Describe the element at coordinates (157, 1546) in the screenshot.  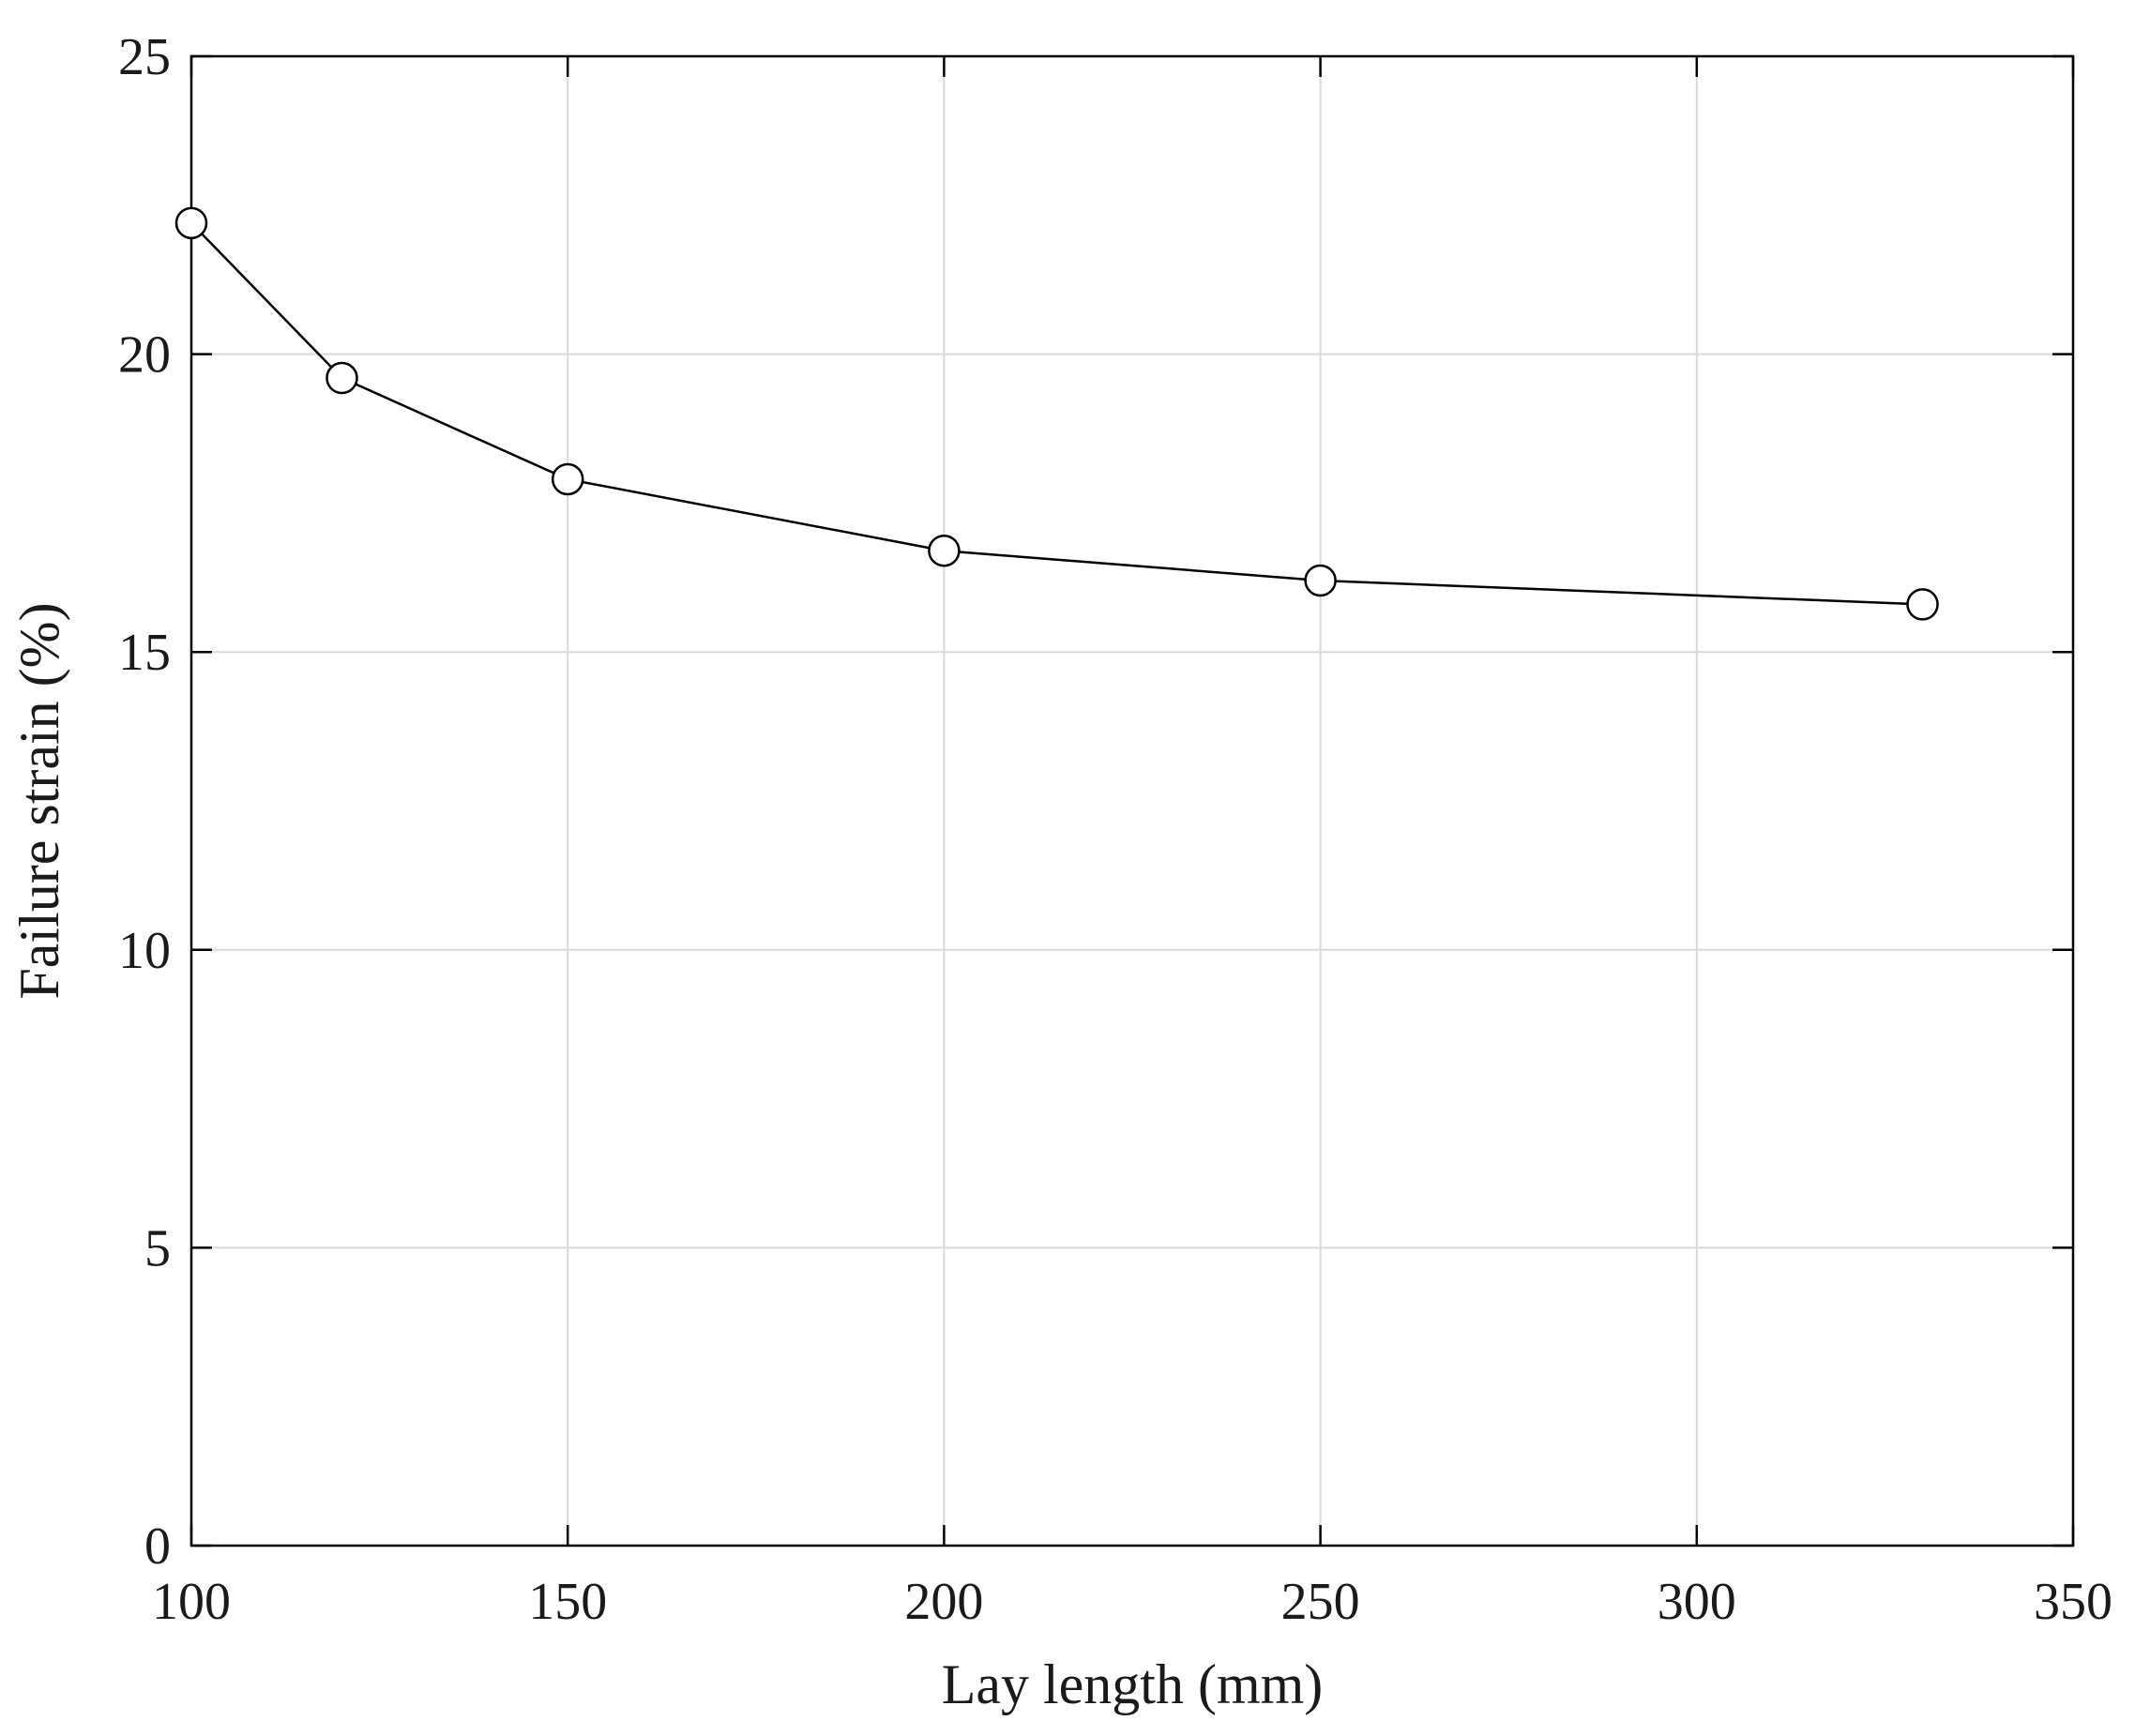
I see `y-tick-label: 0` at that location.